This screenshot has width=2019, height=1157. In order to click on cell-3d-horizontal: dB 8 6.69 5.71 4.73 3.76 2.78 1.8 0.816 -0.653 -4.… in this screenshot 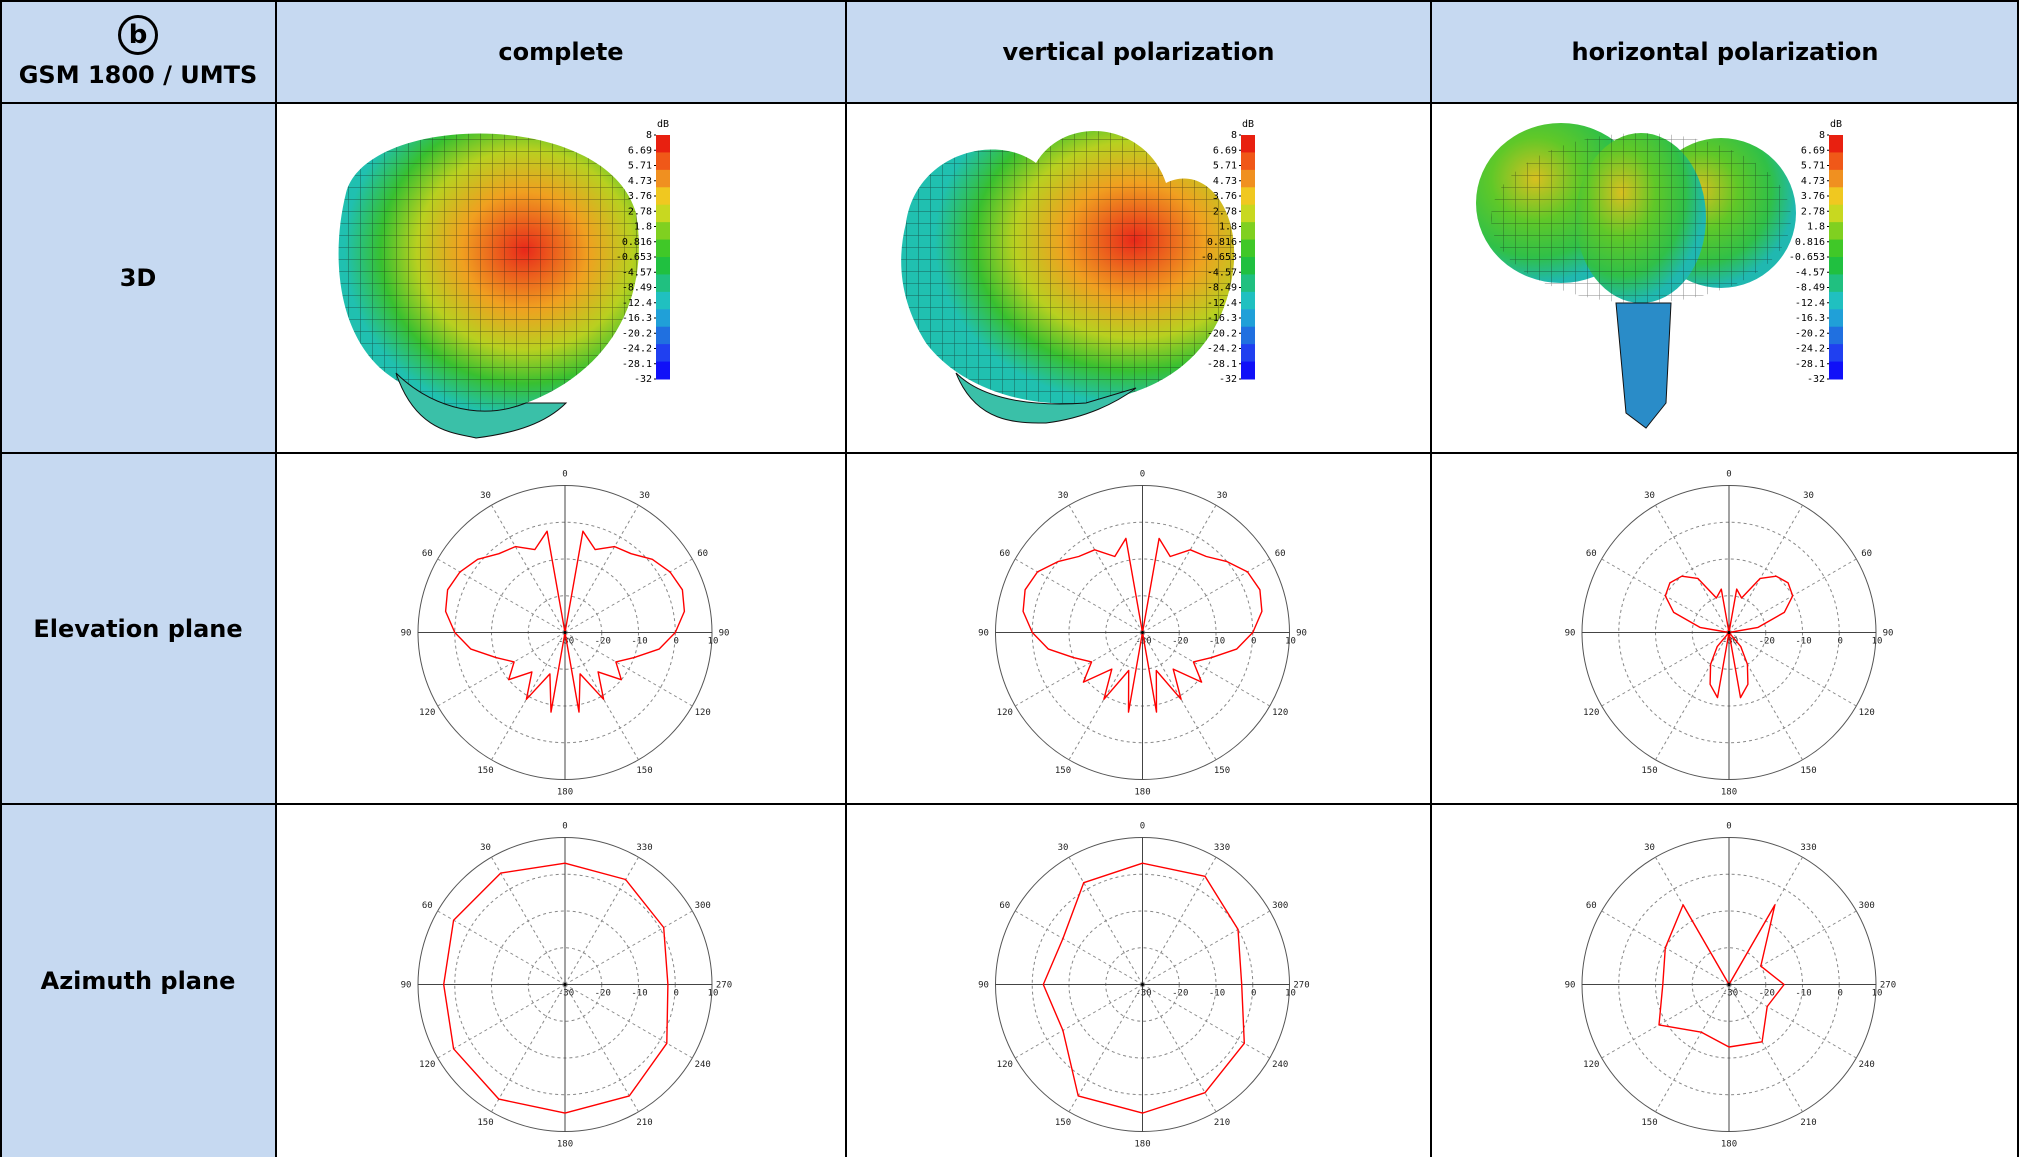, I will do `click(1725, 278)`.